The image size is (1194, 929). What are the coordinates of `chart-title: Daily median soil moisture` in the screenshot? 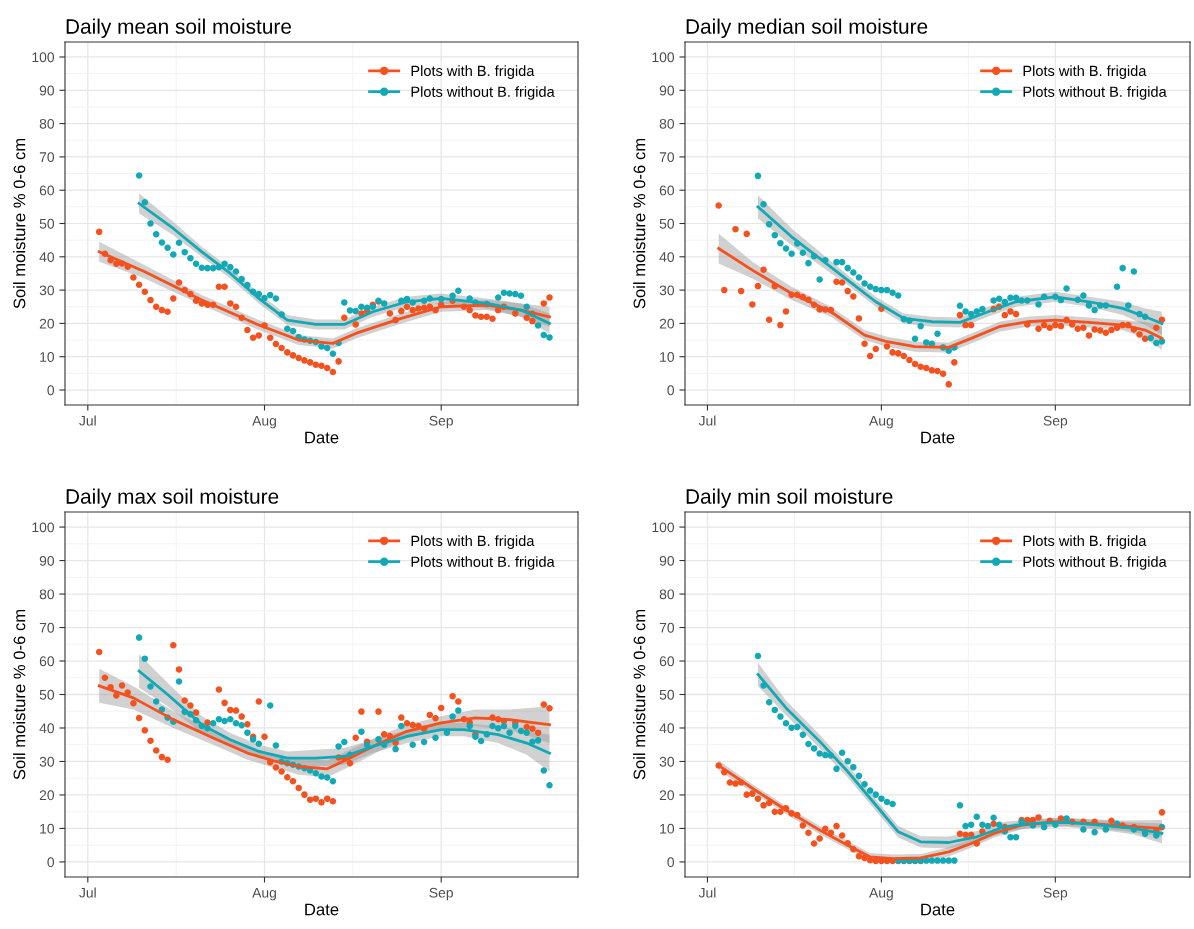 It's located at (807, 28).